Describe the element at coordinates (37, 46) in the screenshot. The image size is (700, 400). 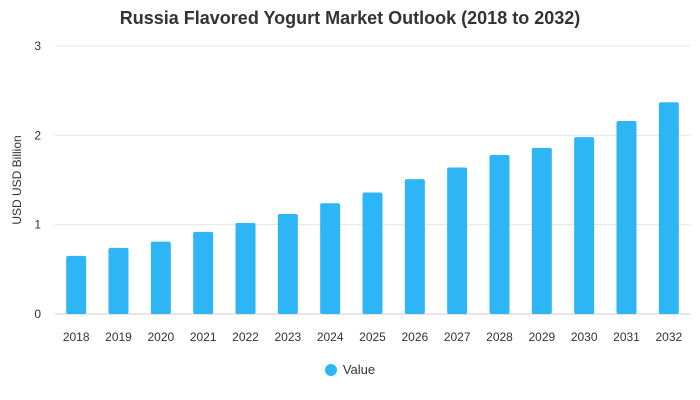
I see `y-tick-label: 3` at that location.